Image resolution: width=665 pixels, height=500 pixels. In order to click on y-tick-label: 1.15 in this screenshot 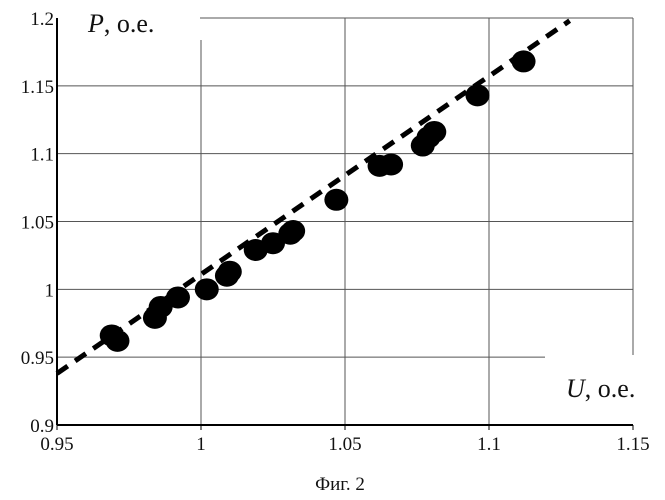, I will do `click(37, 87)`.